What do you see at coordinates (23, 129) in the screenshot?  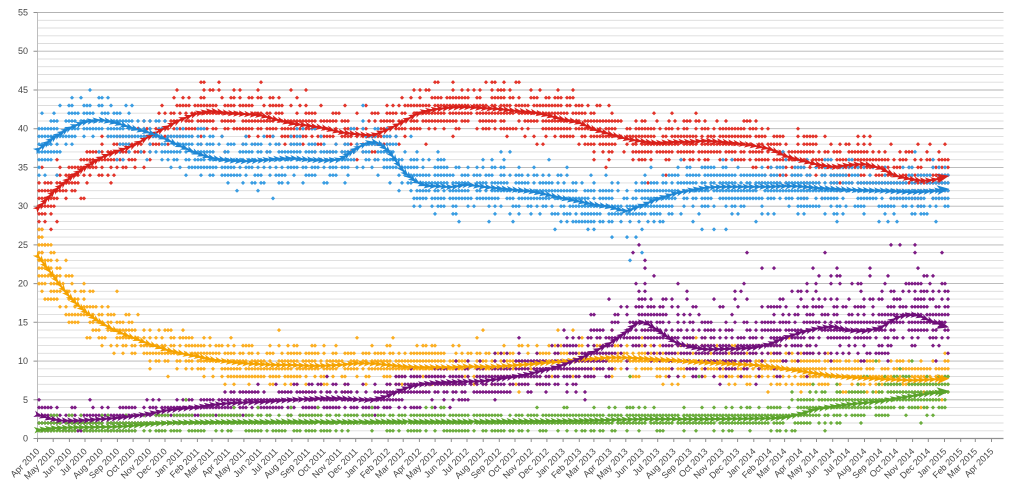 I see `svg-text: 40` at bounding box center [23, 129].